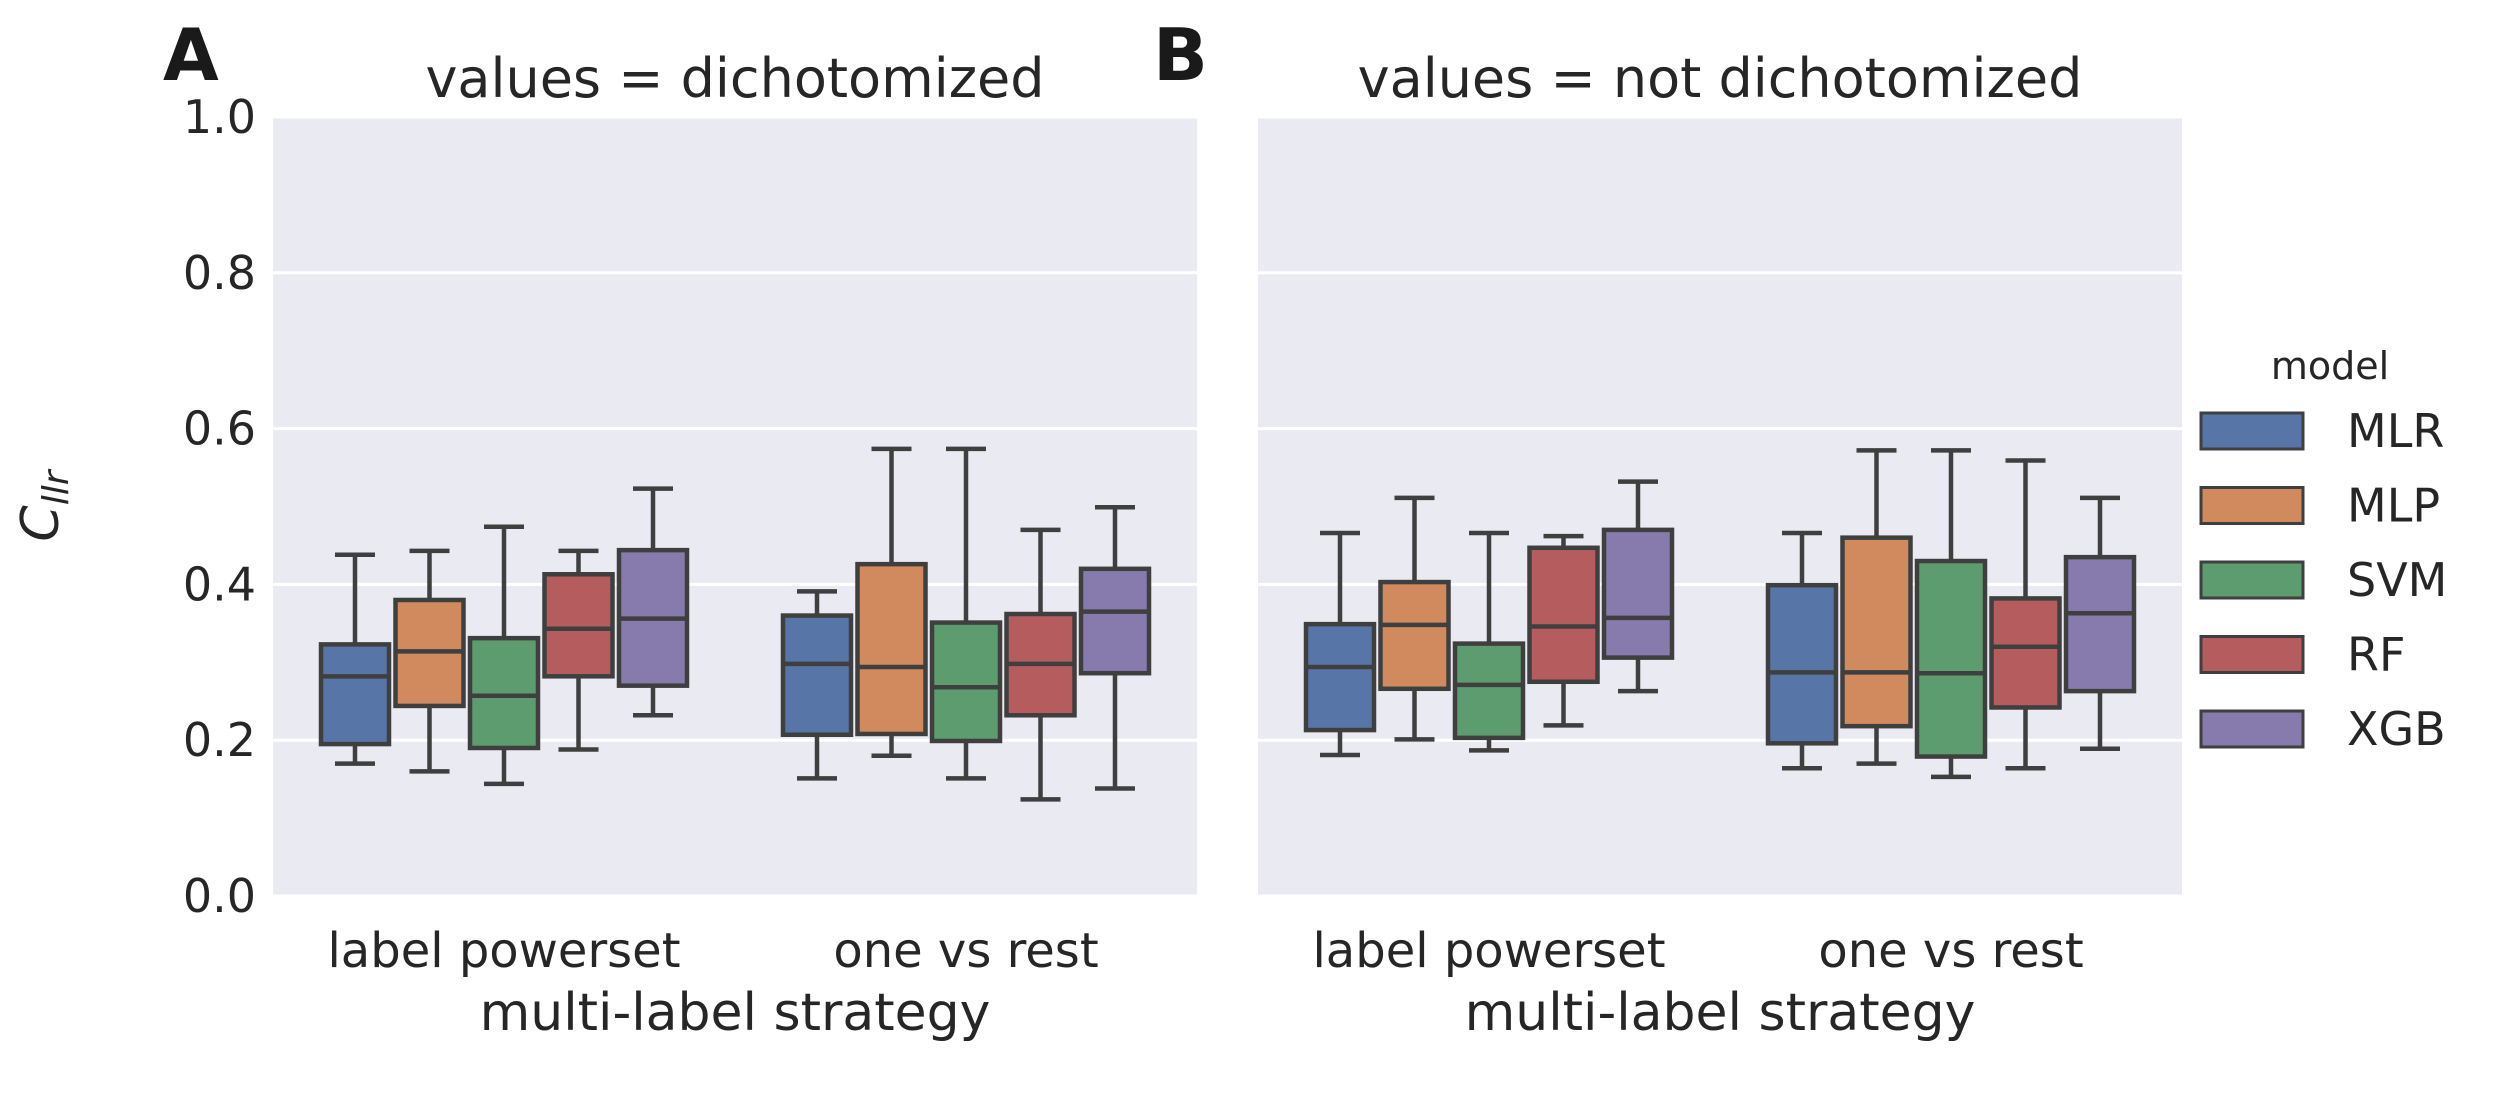  I want to click on box-B-one-vs-rest-RF, so click(2025, 614).